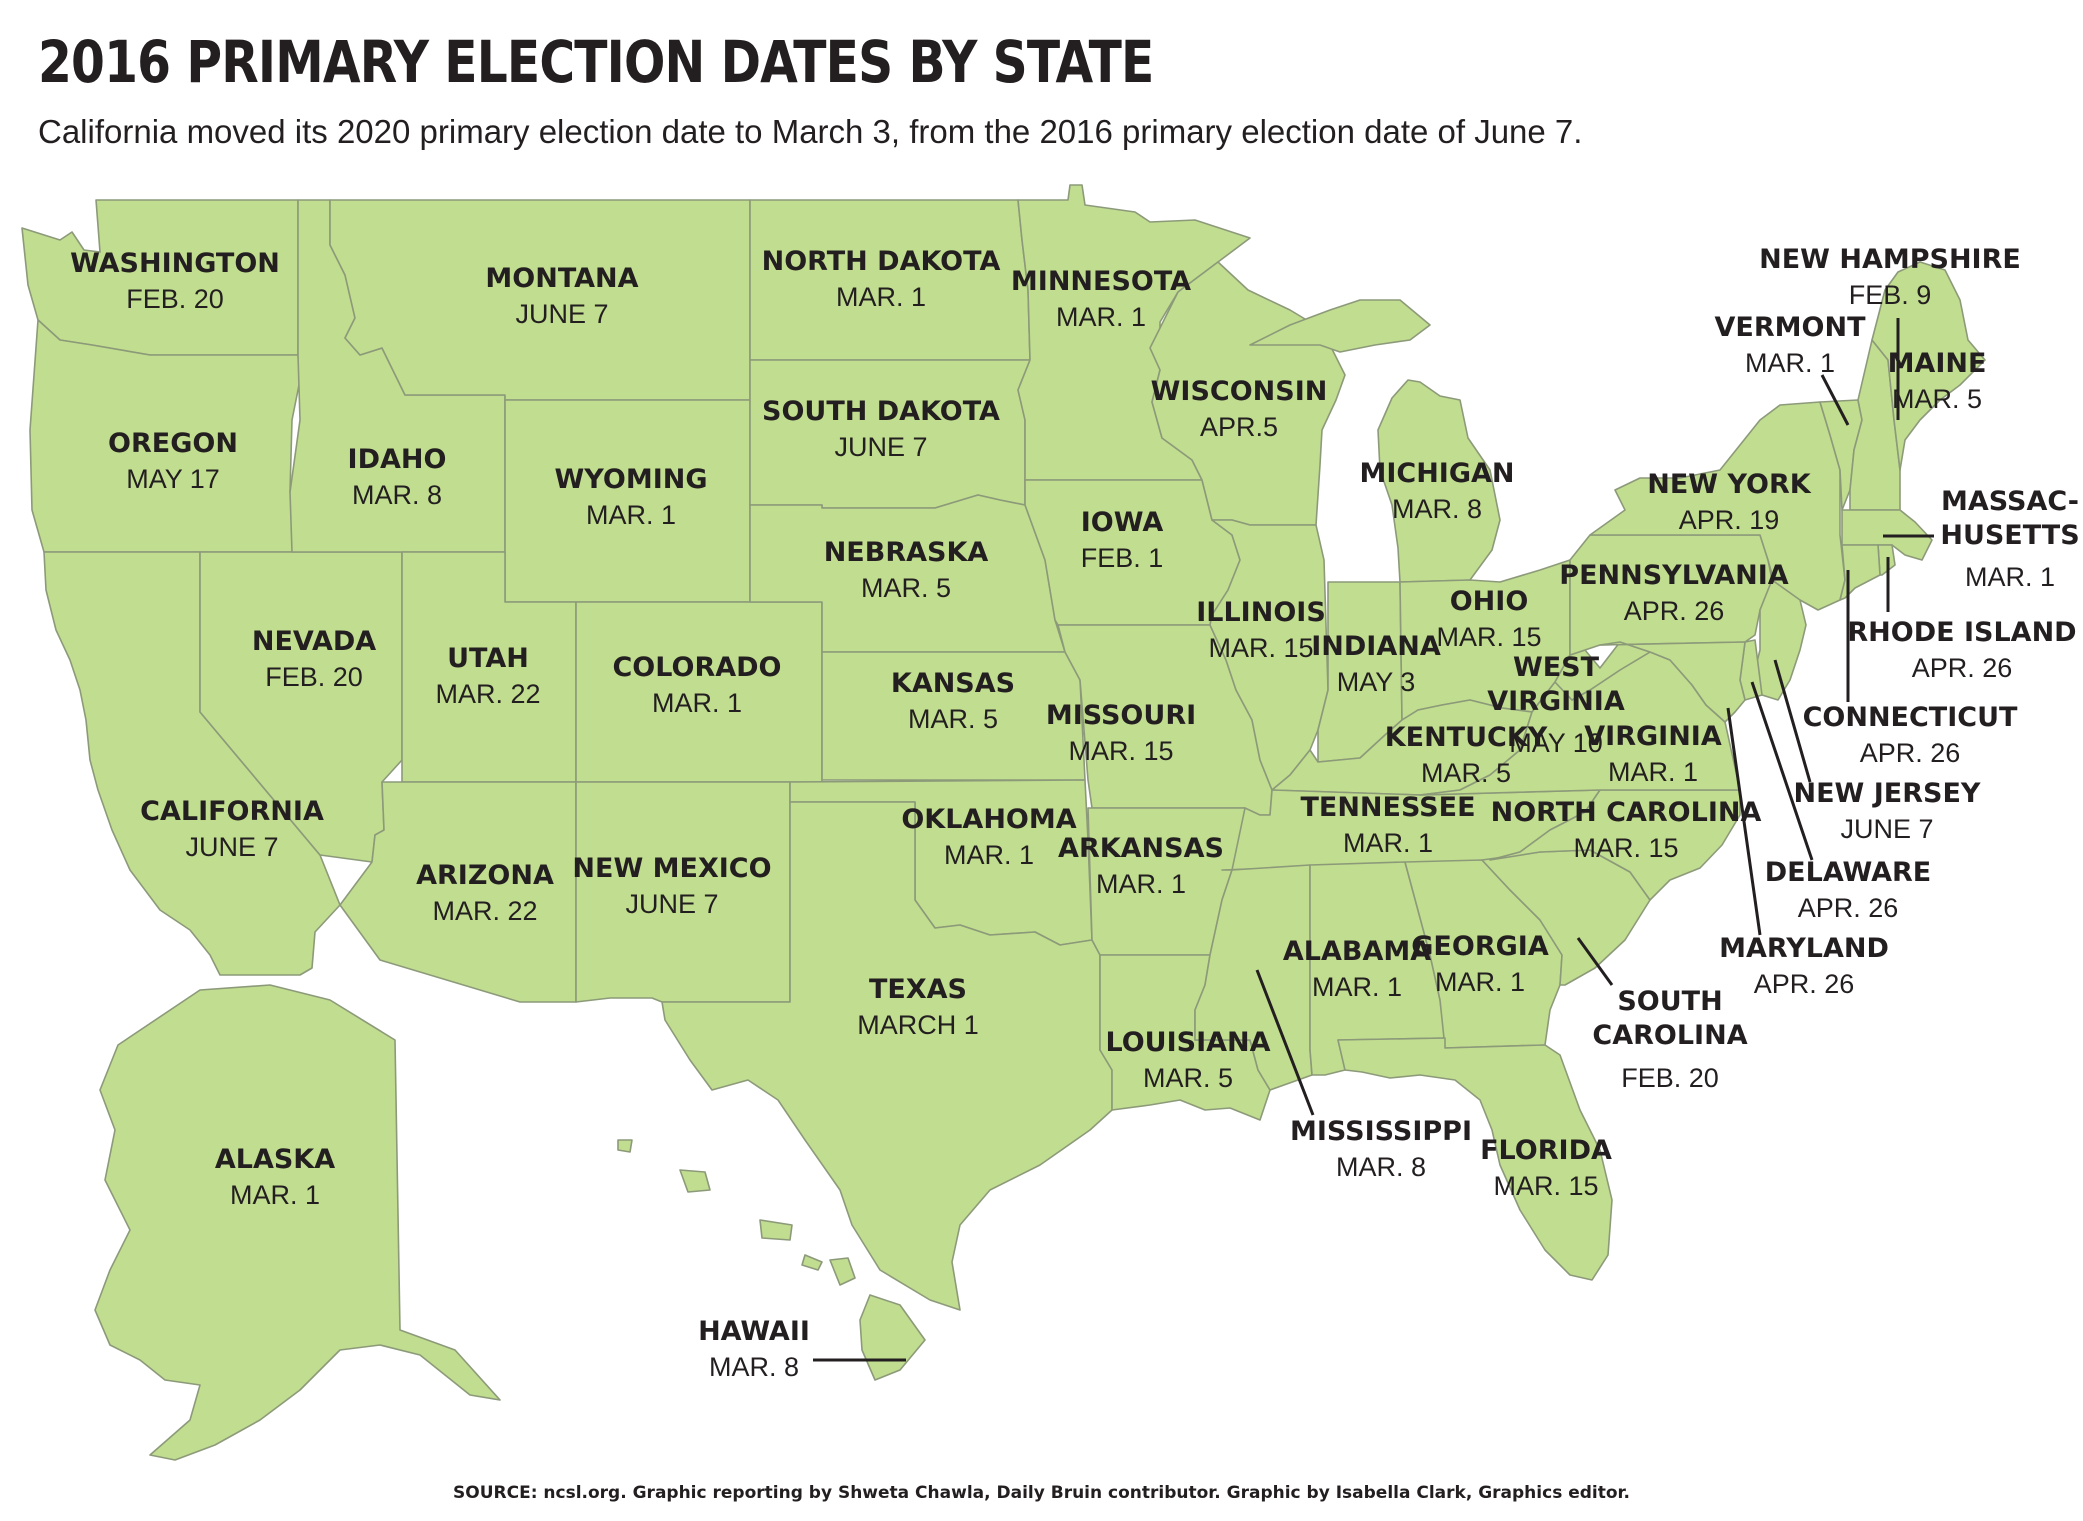  Describe the element at coordinates (631, 479) in the screenshot. I see `state-name-wyoming: WYOMING` at that location.